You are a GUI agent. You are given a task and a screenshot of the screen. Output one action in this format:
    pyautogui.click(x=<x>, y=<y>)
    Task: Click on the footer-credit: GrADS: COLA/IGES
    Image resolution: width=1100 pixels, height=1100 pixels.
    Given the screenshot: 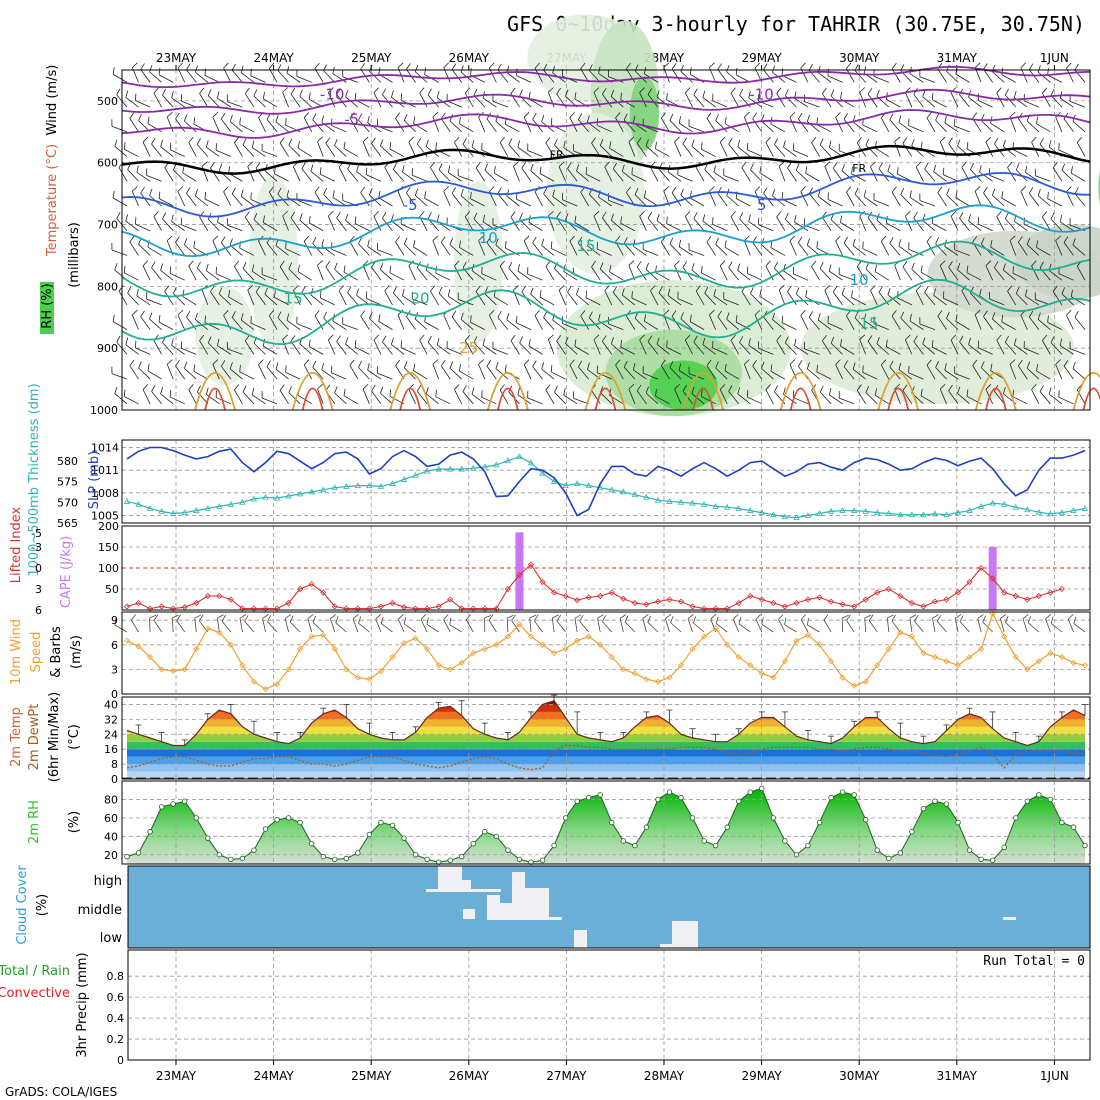 What is the action you would take?
    pyautogui.click(x=61, y=1092)
    